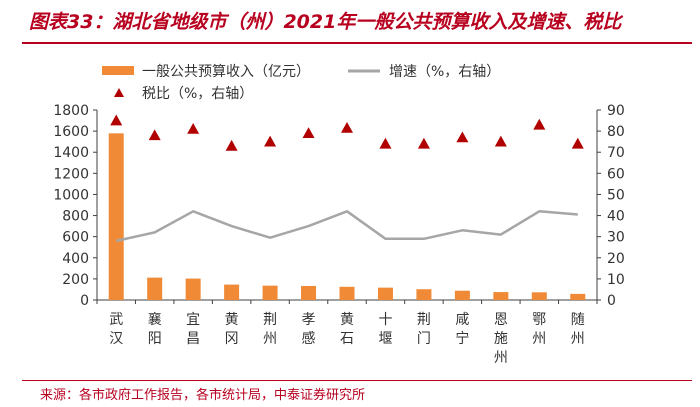  I want to click on x-label-随州: 随州, so click(578, 329).